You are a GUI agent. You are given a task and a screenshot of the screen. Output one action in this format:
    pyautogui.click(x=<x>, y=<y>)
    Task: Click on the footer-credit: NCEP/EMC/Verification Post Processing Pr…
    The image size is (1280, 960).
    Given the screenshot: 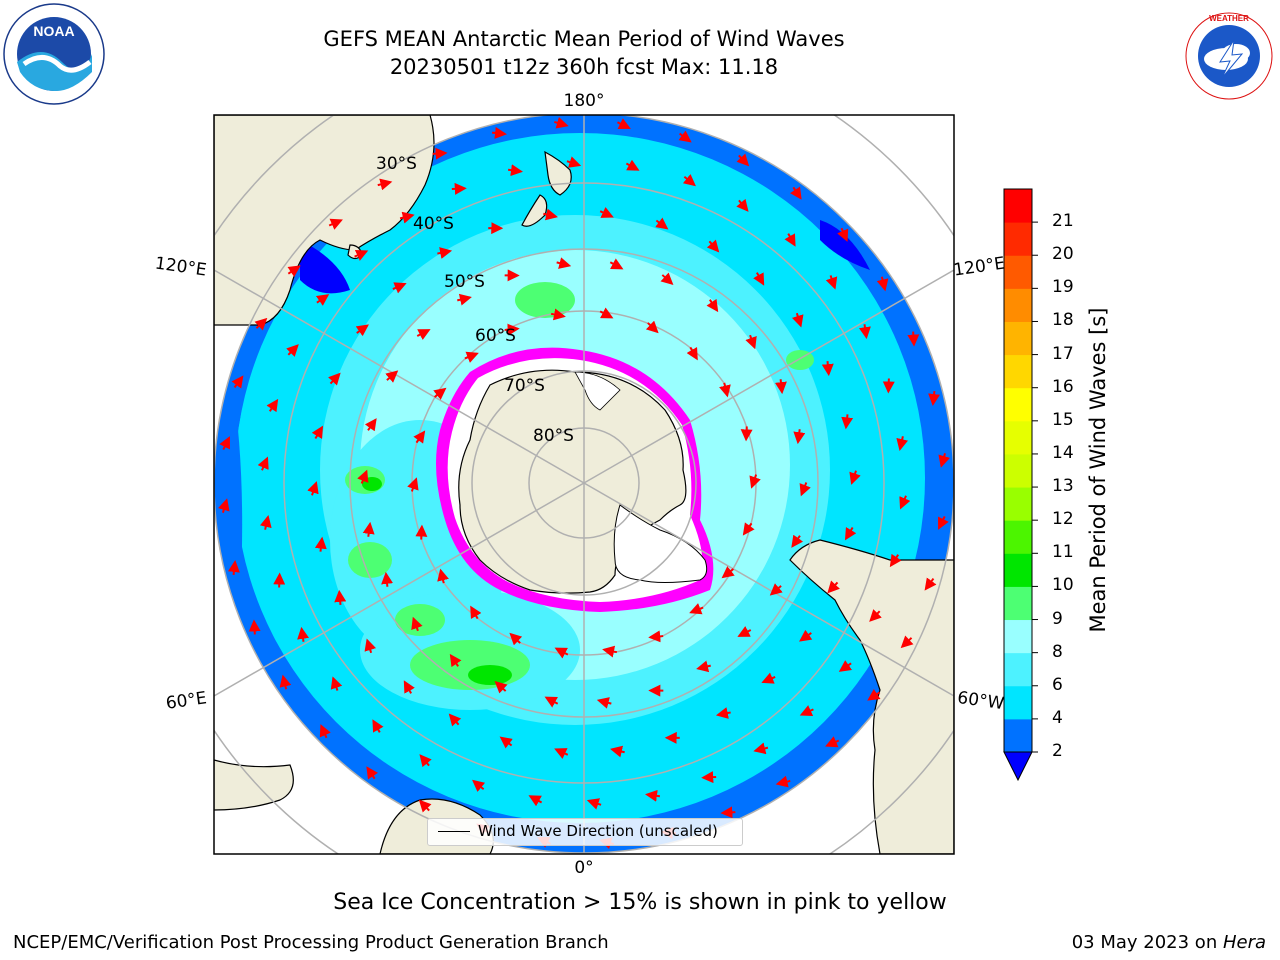 What is the action you would take?
    pyautogui.click(x=311, y=942)
    